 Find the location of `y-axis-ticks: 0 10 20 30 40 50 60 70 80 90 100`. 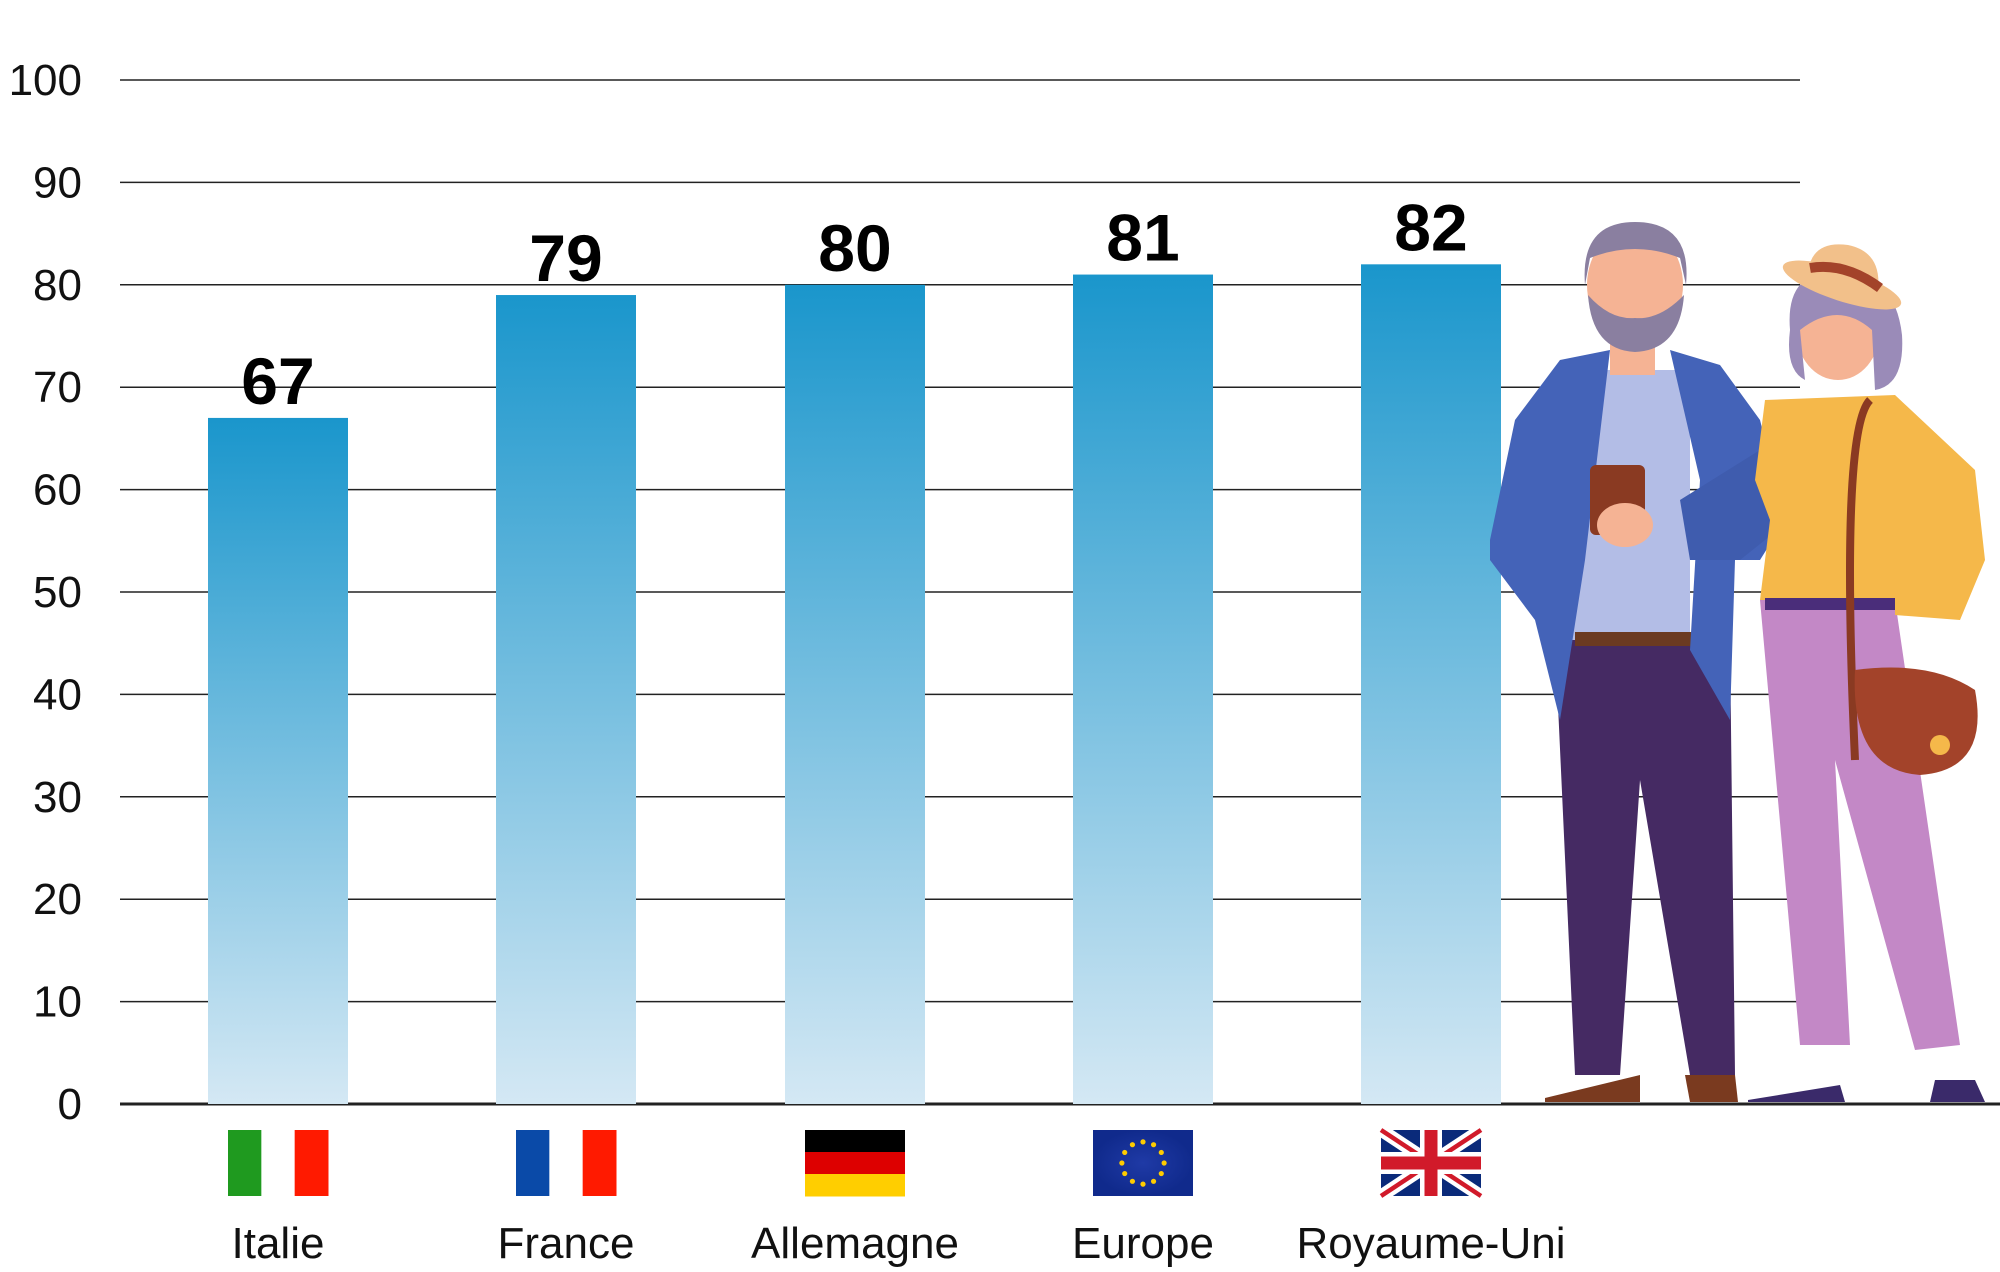

y-axis-ticks: 0 10 20 30 40 50 60 70 80 90 100 is located at coordinates (45, 592).